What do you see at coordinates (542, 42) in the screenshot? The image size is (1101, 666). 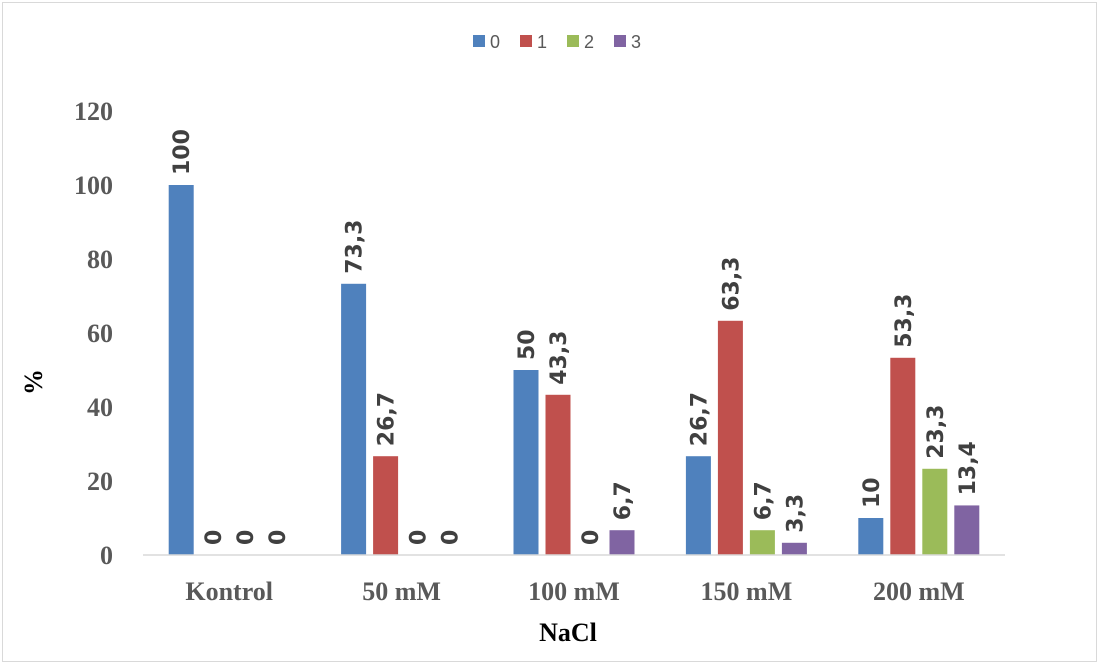 I see `legend-label: 1` at bounding box center [542, 42].